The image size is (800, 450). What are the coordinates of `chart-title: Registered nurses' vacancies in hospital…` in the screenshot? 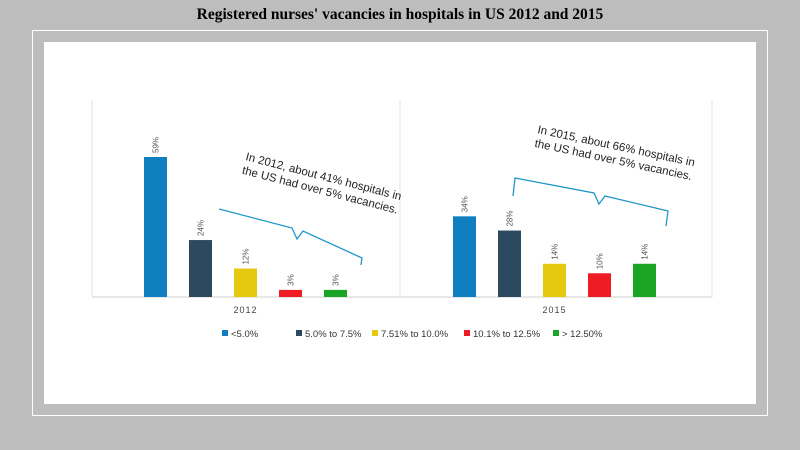 It's located at (400, 14).